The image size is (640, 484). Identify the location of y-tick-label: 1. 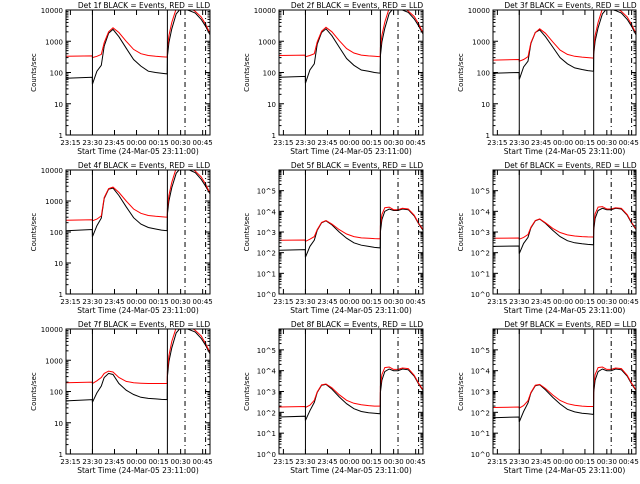
(61, 455).